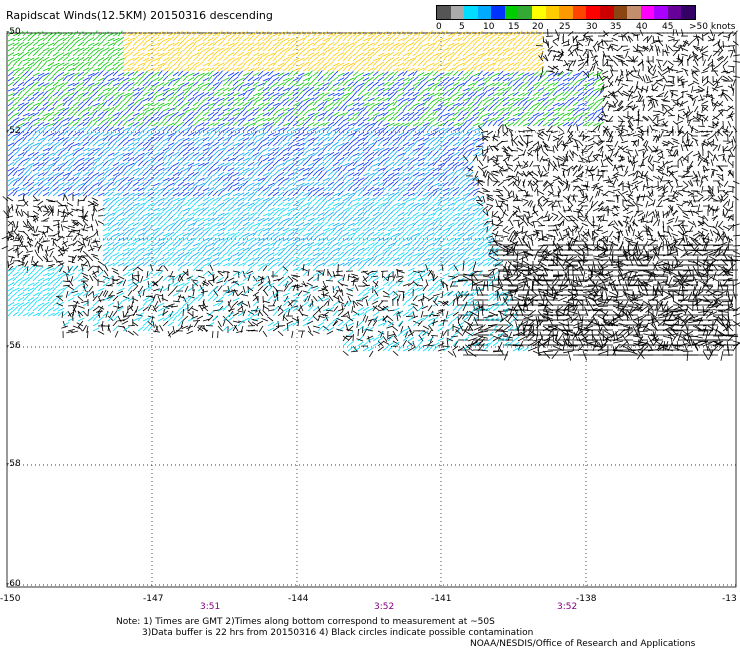 This screenshot has height=650, width=740. I want to click on lat-label-50: -50, so click(13, 32).